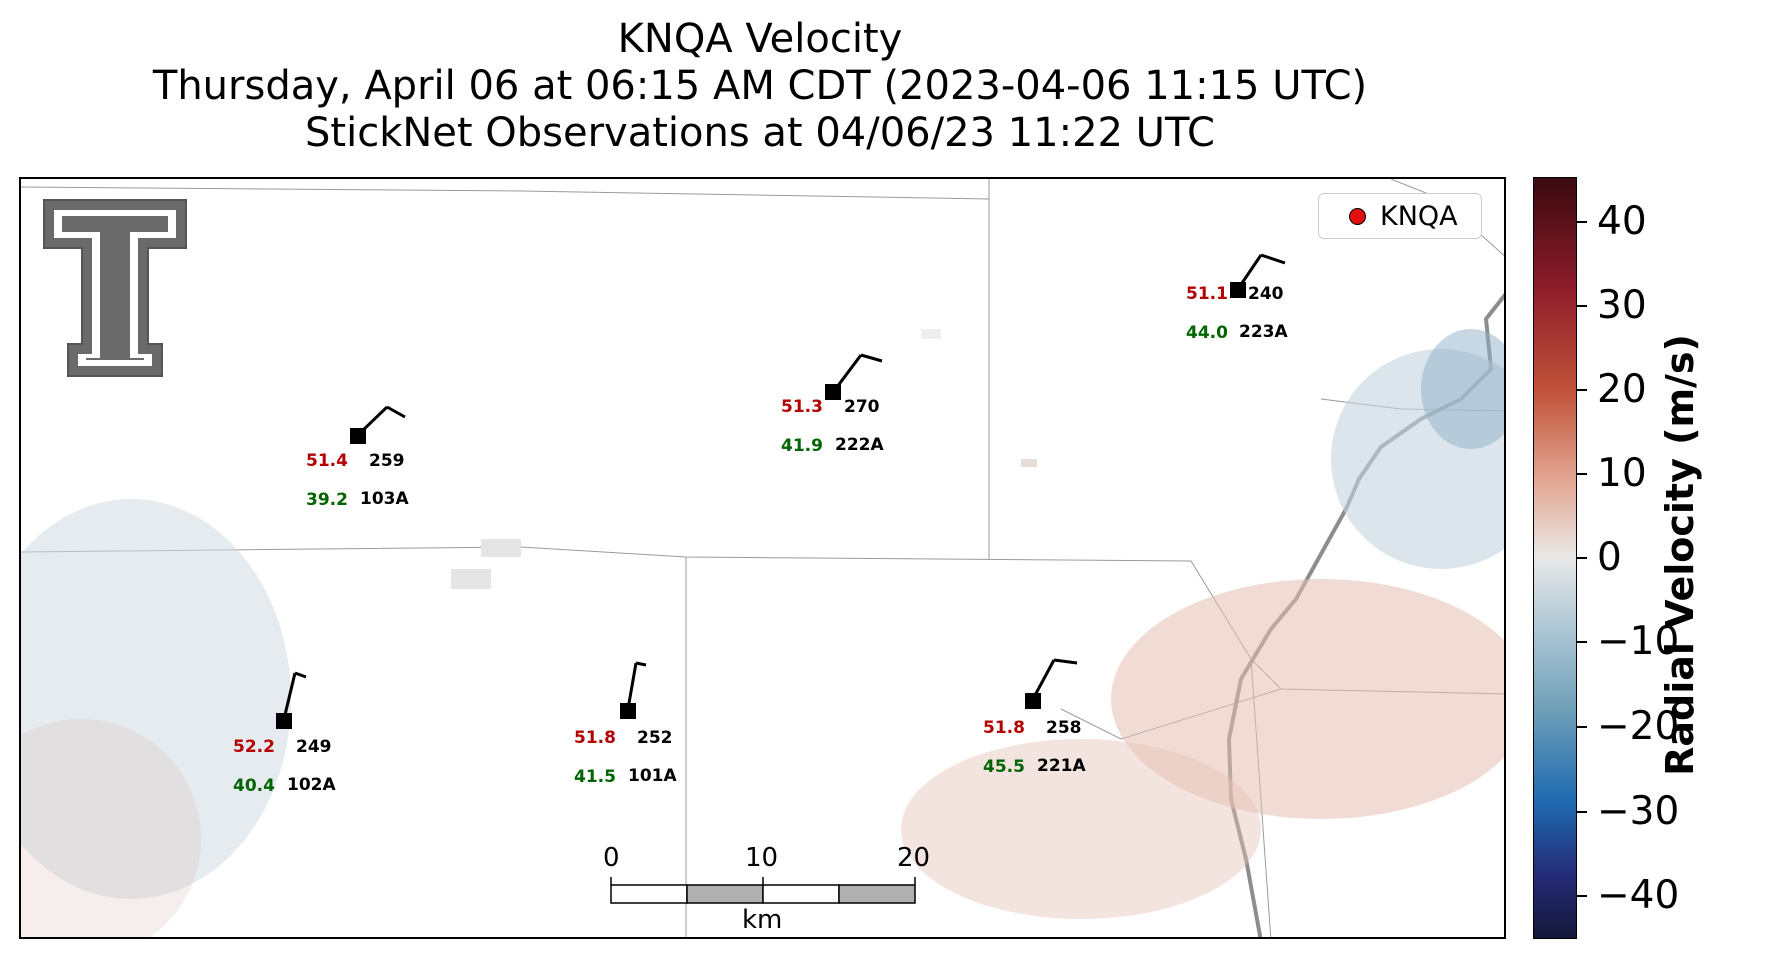 This screenshot has width=1773, height=954. I want to click on station-dew-103A: 39.2, so click(327, 500).